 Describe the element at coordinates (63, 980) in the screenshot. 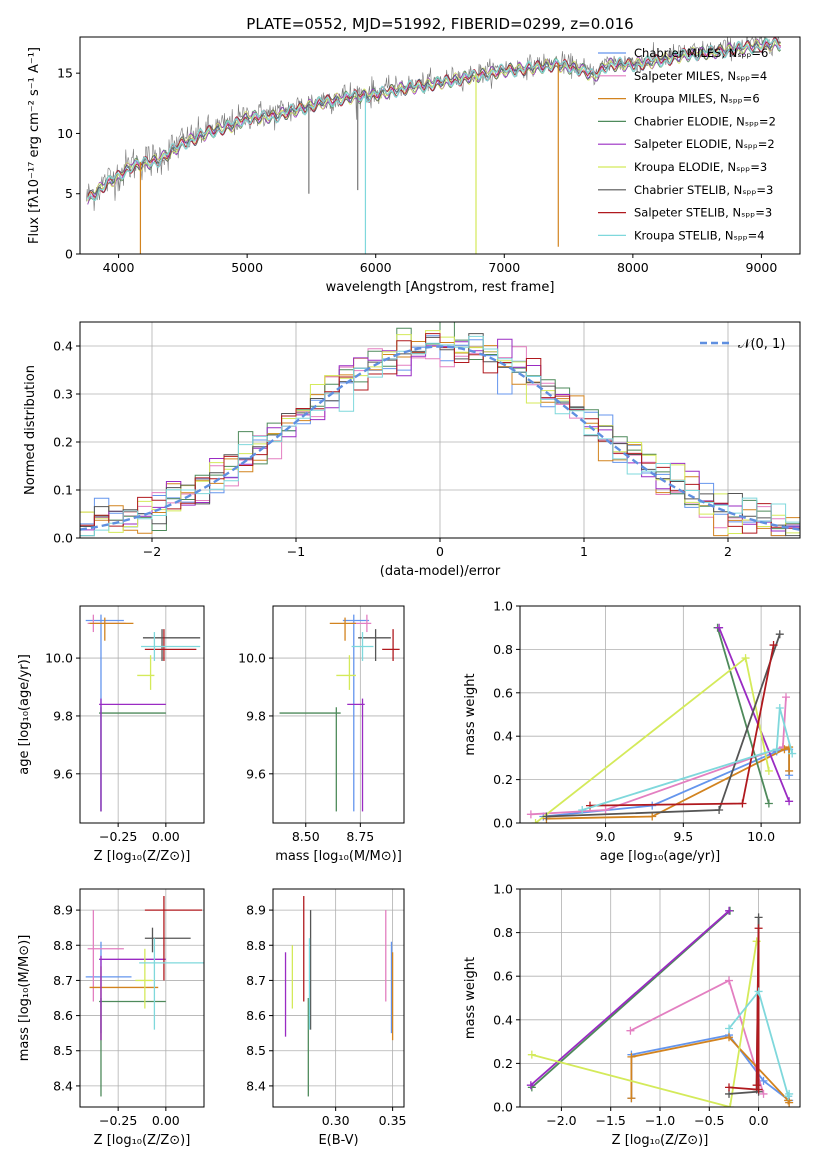

I see `y-tick-label: 8.7` at that location.